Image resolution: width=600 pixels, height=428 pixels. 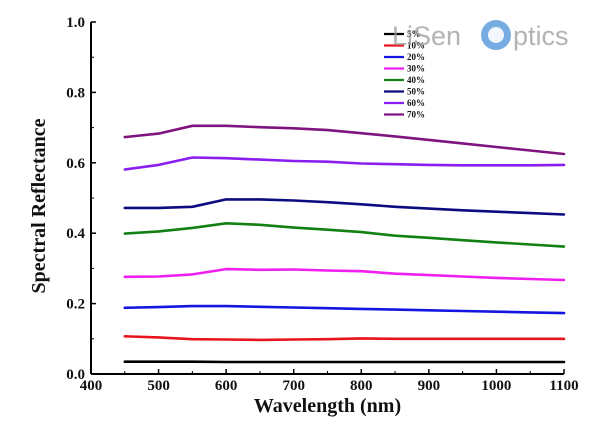 I want to click on x-tick-label: 600, so click(x=226, y=386).